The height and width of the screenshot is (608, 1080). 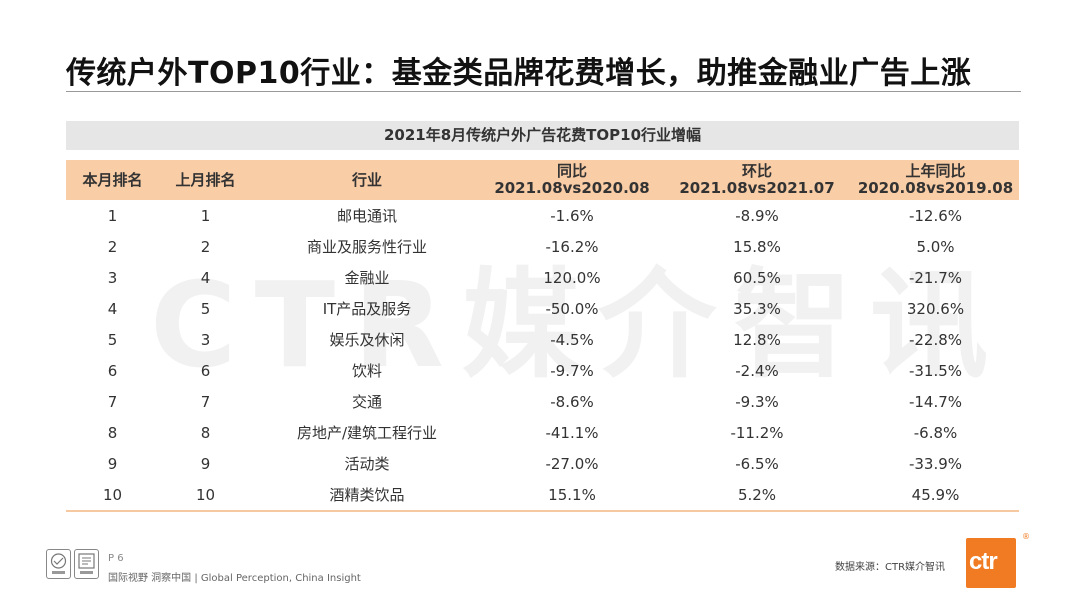 What do you see at coordinates (86, 563) in the screenshot?
I see `quality-mark-icon` at bounding box center [86, 563].